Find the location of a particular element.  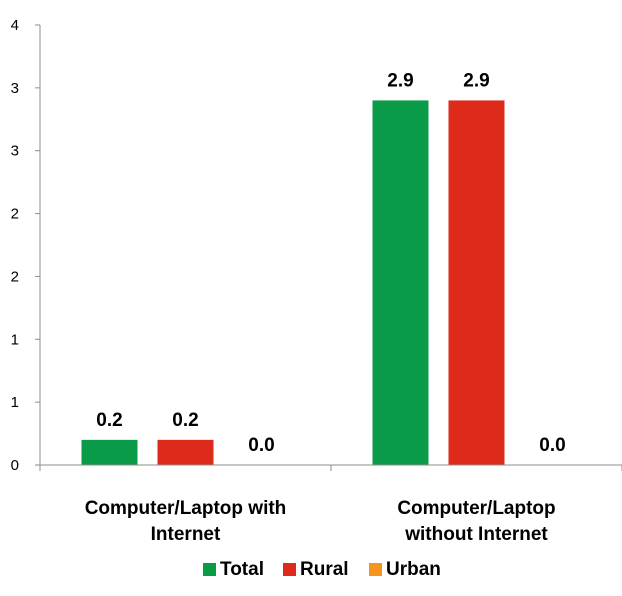

legend-label: Total is located at coordinates (242, 569).